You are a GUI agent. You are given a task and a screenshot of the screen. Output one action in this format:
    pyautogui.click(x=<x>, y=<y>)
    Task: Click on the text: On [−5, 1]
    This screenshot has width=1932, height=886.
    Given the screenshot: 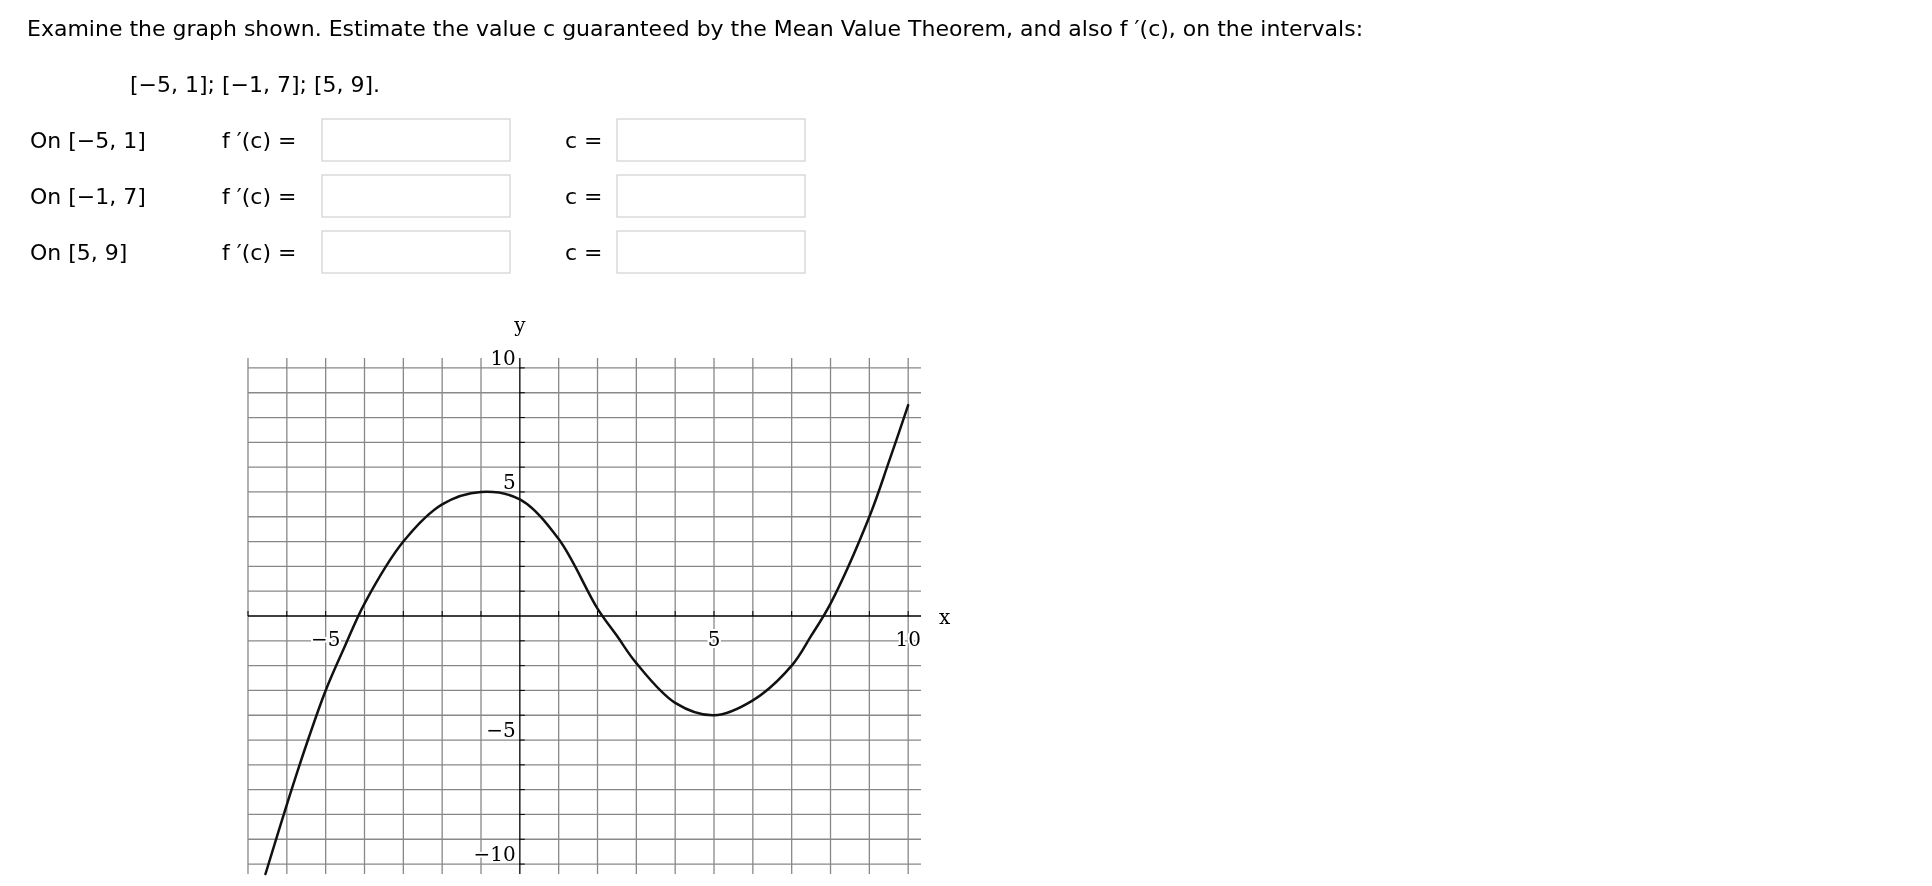 What is the action you would take?
    pyautogui.click(x=88, y=140)
    